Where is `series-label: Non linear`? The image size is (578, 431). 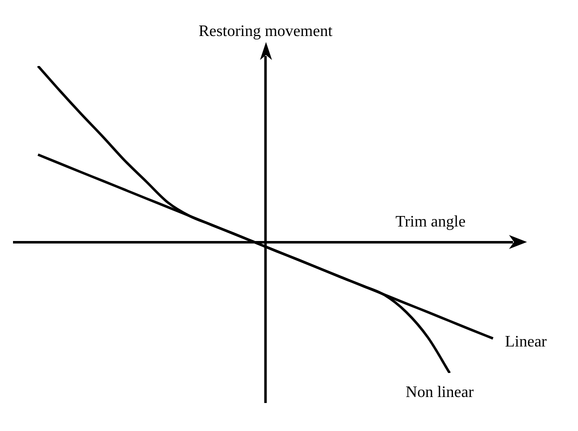 series-label: Non linear is located at coordinates (440, 393).